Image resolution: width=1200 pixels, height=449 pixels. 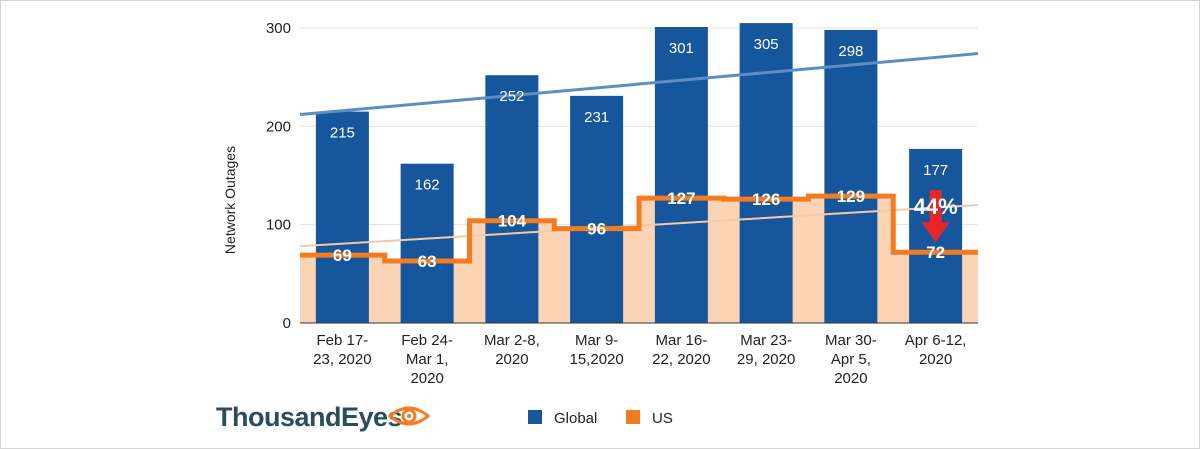 I want to click on decline-callout: 44%, so click(x=936, y=216).